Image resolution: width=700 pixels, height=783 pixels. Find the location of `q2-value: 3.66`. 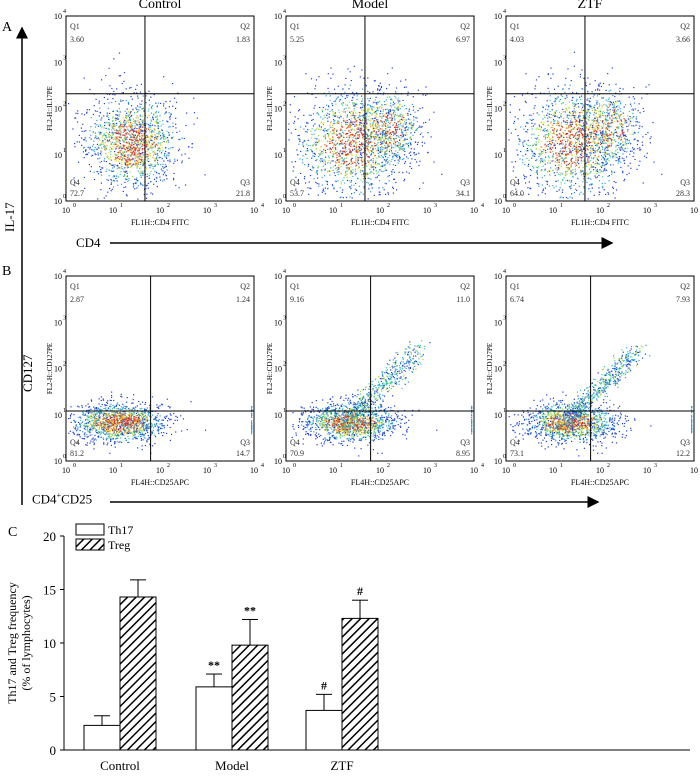

q2-value: 3.66 is located at coordinates (683, 39).